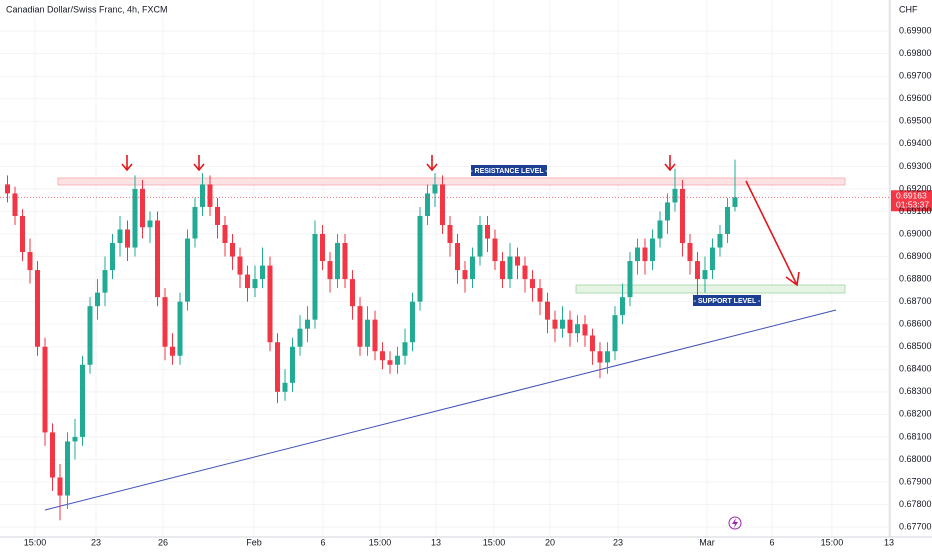 This screenshot has width=932, height=555. What do you see at coordinates (915, 166) in the screenshot?
I see `y-tick-label: 0.69300` at bounding box center [915, 166].